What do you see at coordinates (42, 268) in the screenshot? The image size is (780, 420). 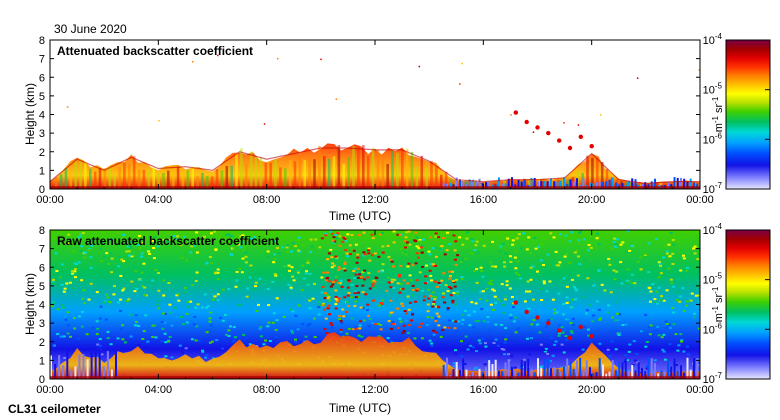 I see `y-tick-label: 6` at bounding box center [42, 268].